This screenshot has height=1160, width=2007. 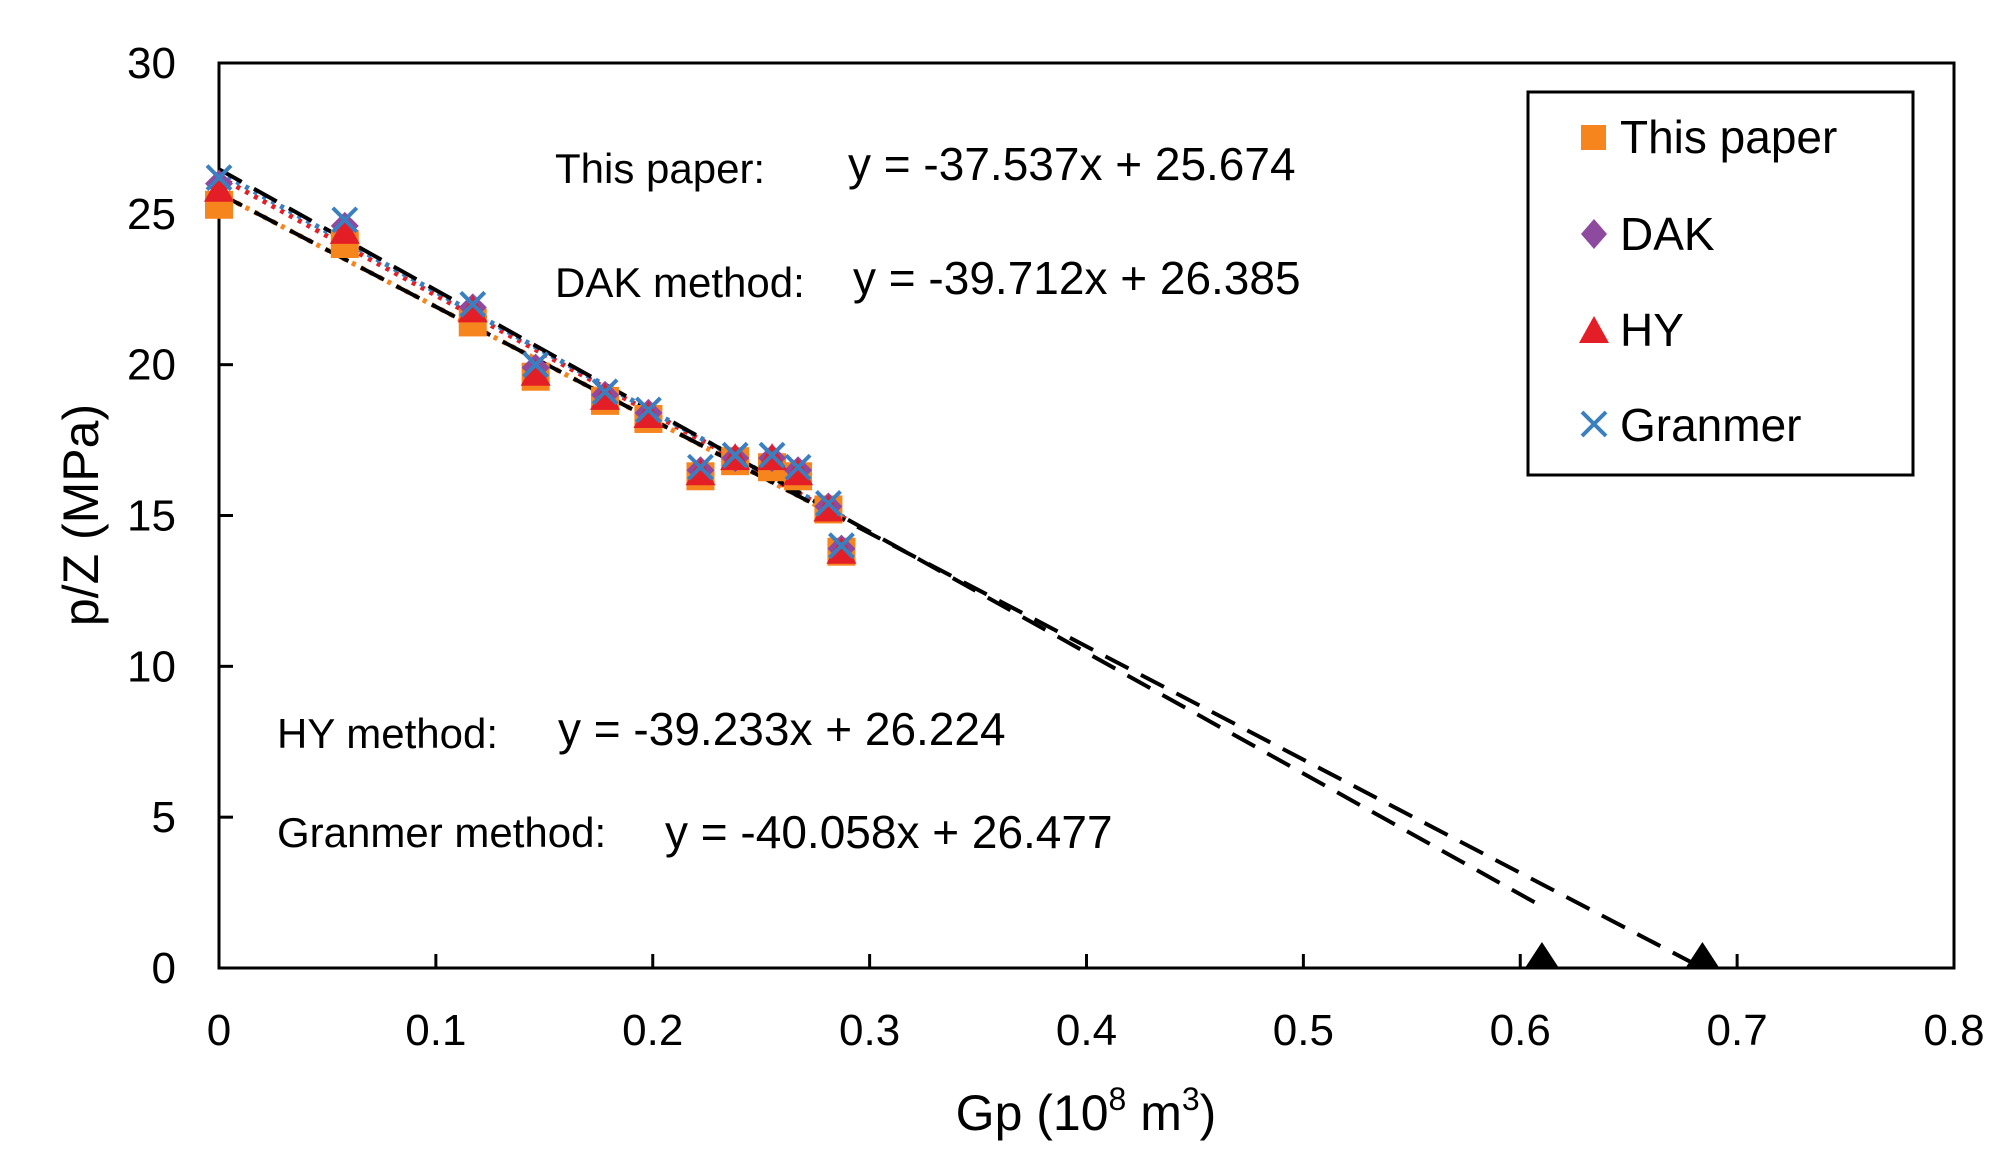 I want to click on annotation-granmer-label: Granmer method:, so click(x=441, y=832).